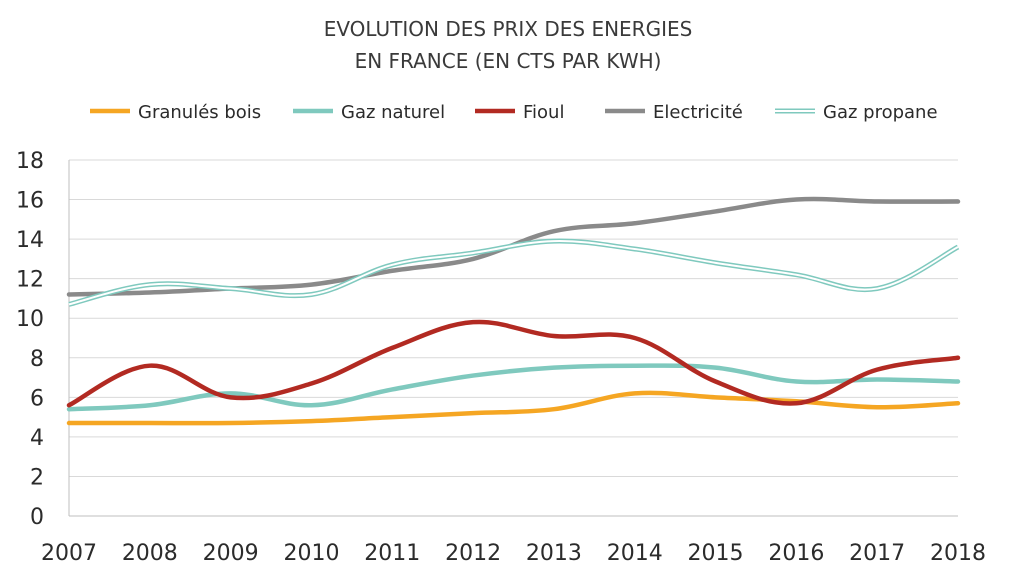 The width and height of the screenshot is (1009, 586). What do you see at coordinates (393, 112) in the screenshot?
I see `legend-label: Gaz naturel` at bounding box center [393, 112].